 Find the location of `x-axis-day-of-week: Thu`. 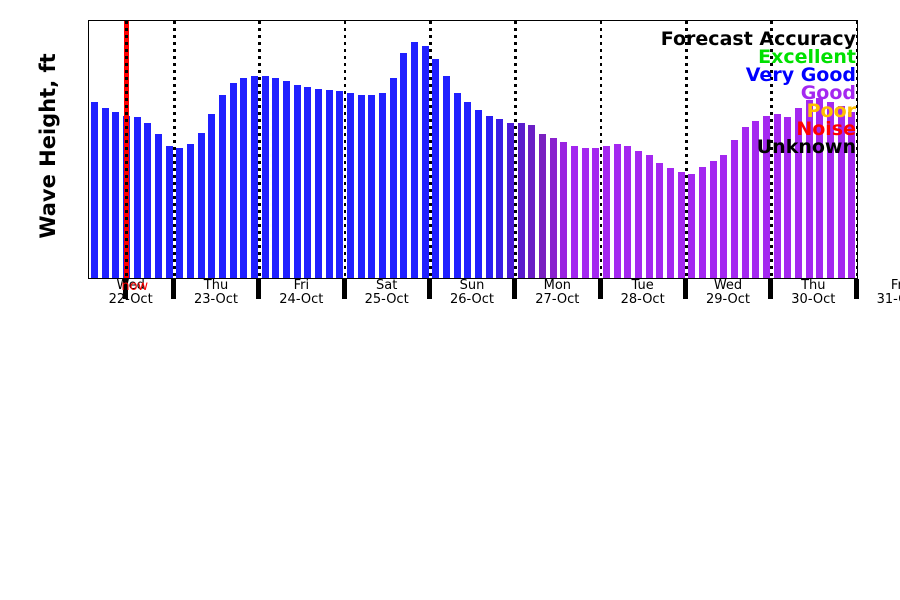

x-axis-day-of-week: Thu is located at coordinates (216, 285).